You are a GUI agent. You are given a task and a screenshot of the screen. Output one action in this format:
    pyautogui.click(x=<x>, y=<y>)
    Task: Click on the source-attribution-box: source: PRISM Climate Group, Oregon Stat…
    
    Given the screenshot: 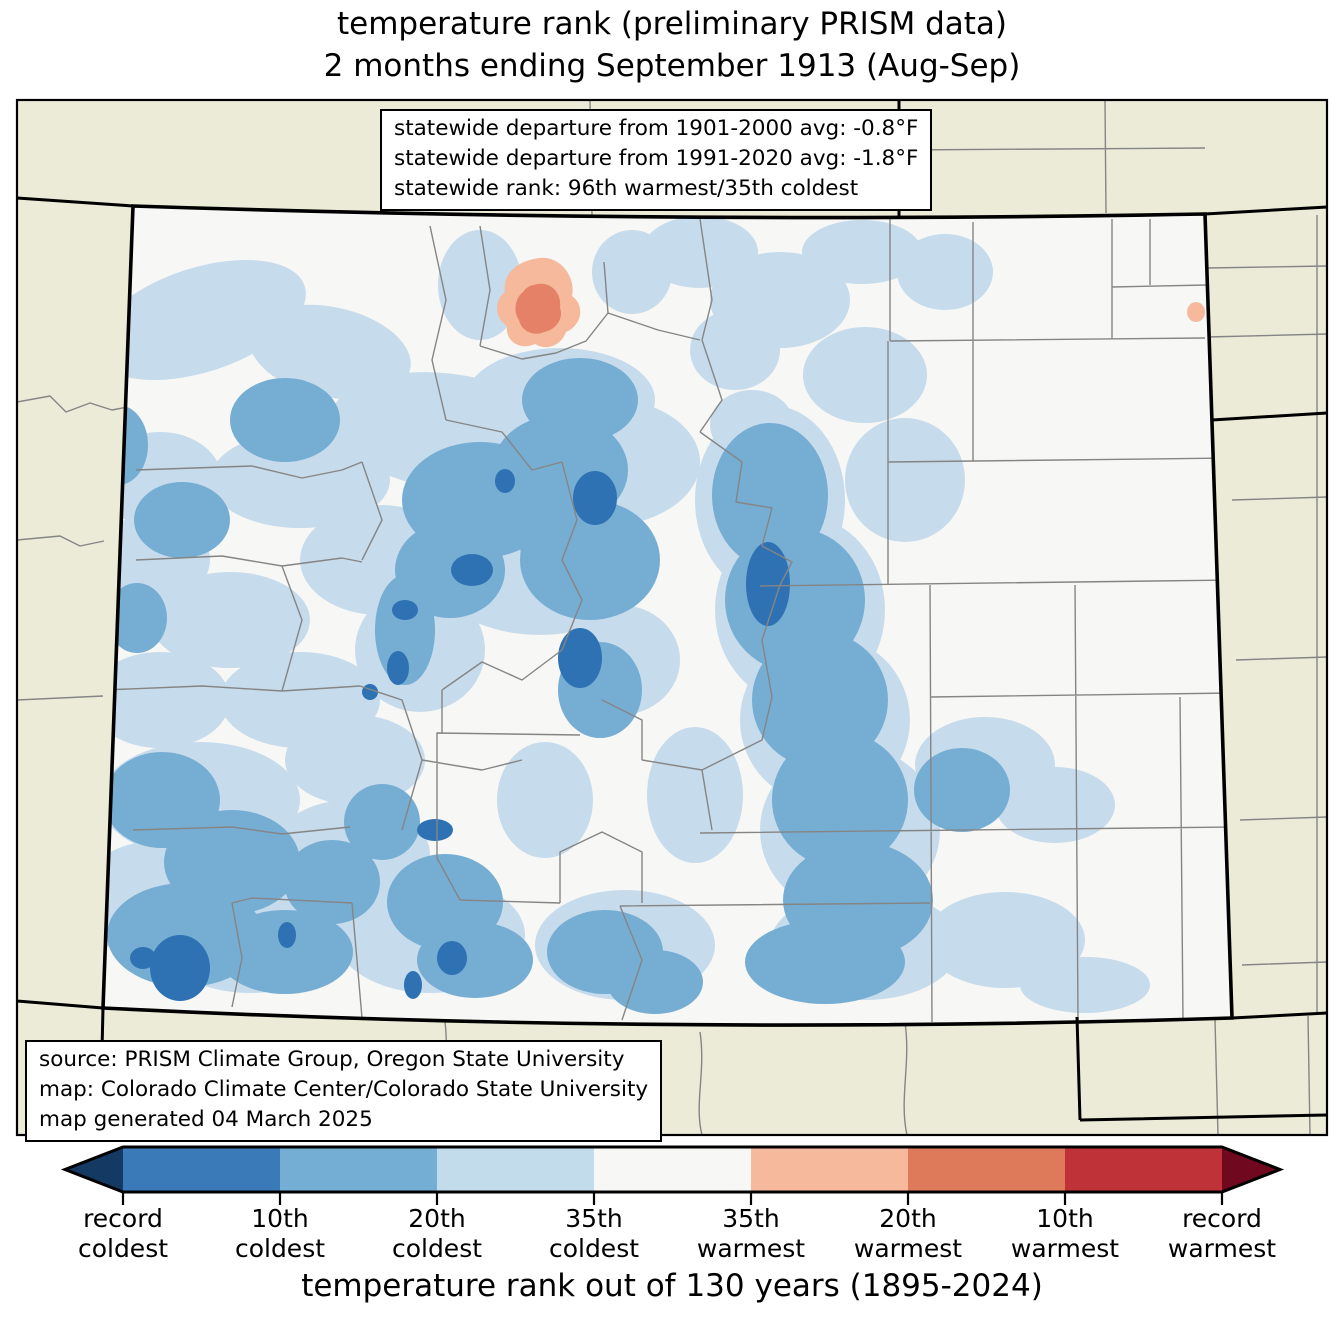 What is the action you would take?
    pyautogui.click(x=344, y=1091)
    